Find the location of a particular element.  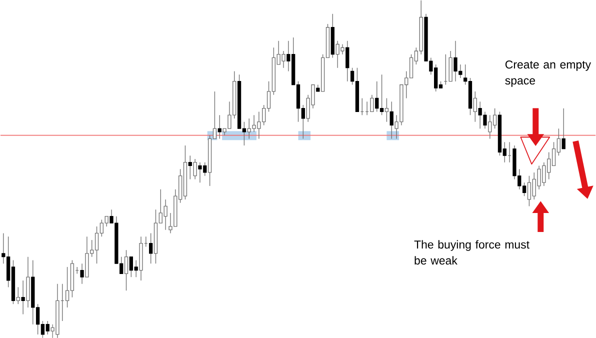

annotation: The buying force must be weak is located at coordinates (472, 252).